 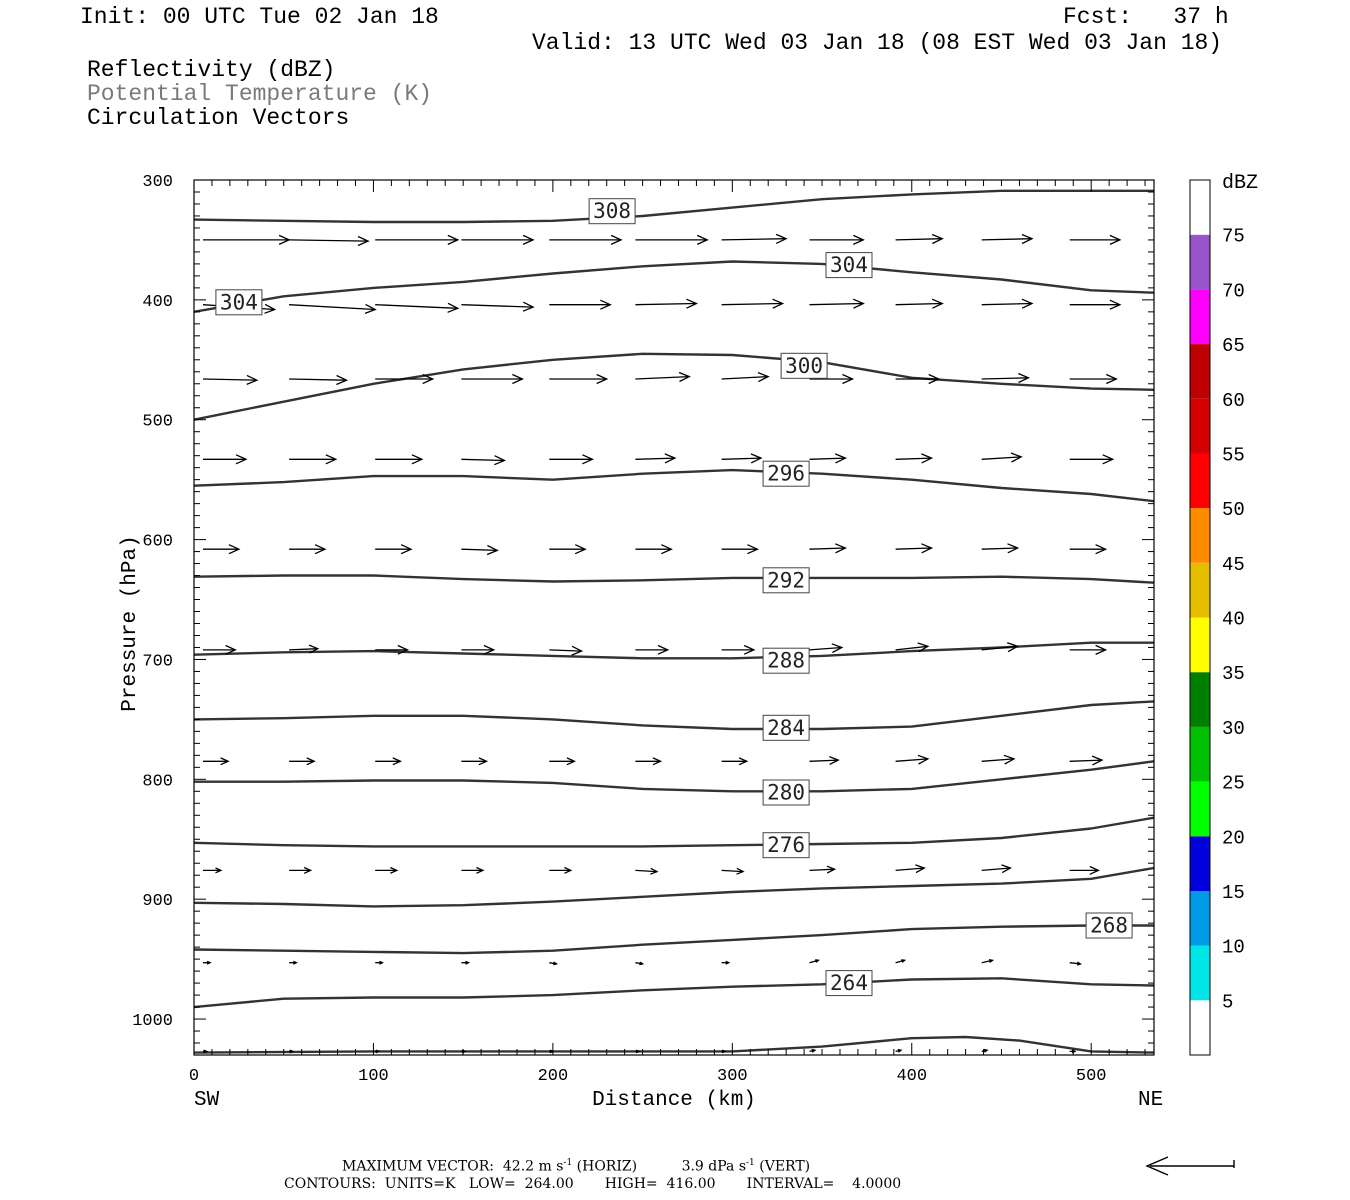 What do you see at coordinates (1233, 674) in the screenshot?
I see `colorbar-label: 35` at bounding box center [1233, 674].